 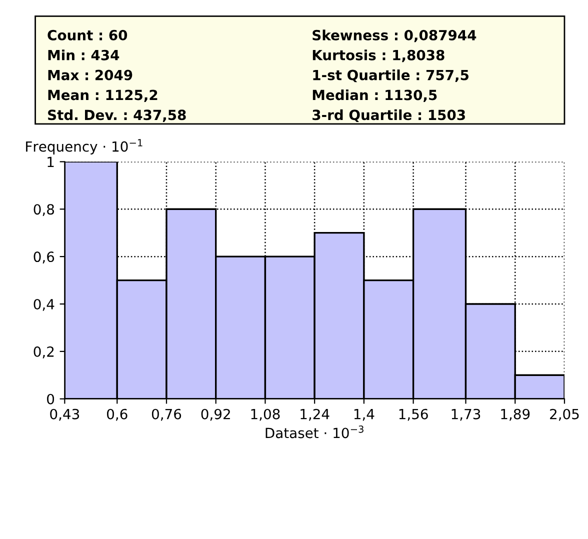 What do you see at coordinates (167, 414) in the screenshot?
I see `x-tick-label: 0,76` at bounding box center [167, 414].